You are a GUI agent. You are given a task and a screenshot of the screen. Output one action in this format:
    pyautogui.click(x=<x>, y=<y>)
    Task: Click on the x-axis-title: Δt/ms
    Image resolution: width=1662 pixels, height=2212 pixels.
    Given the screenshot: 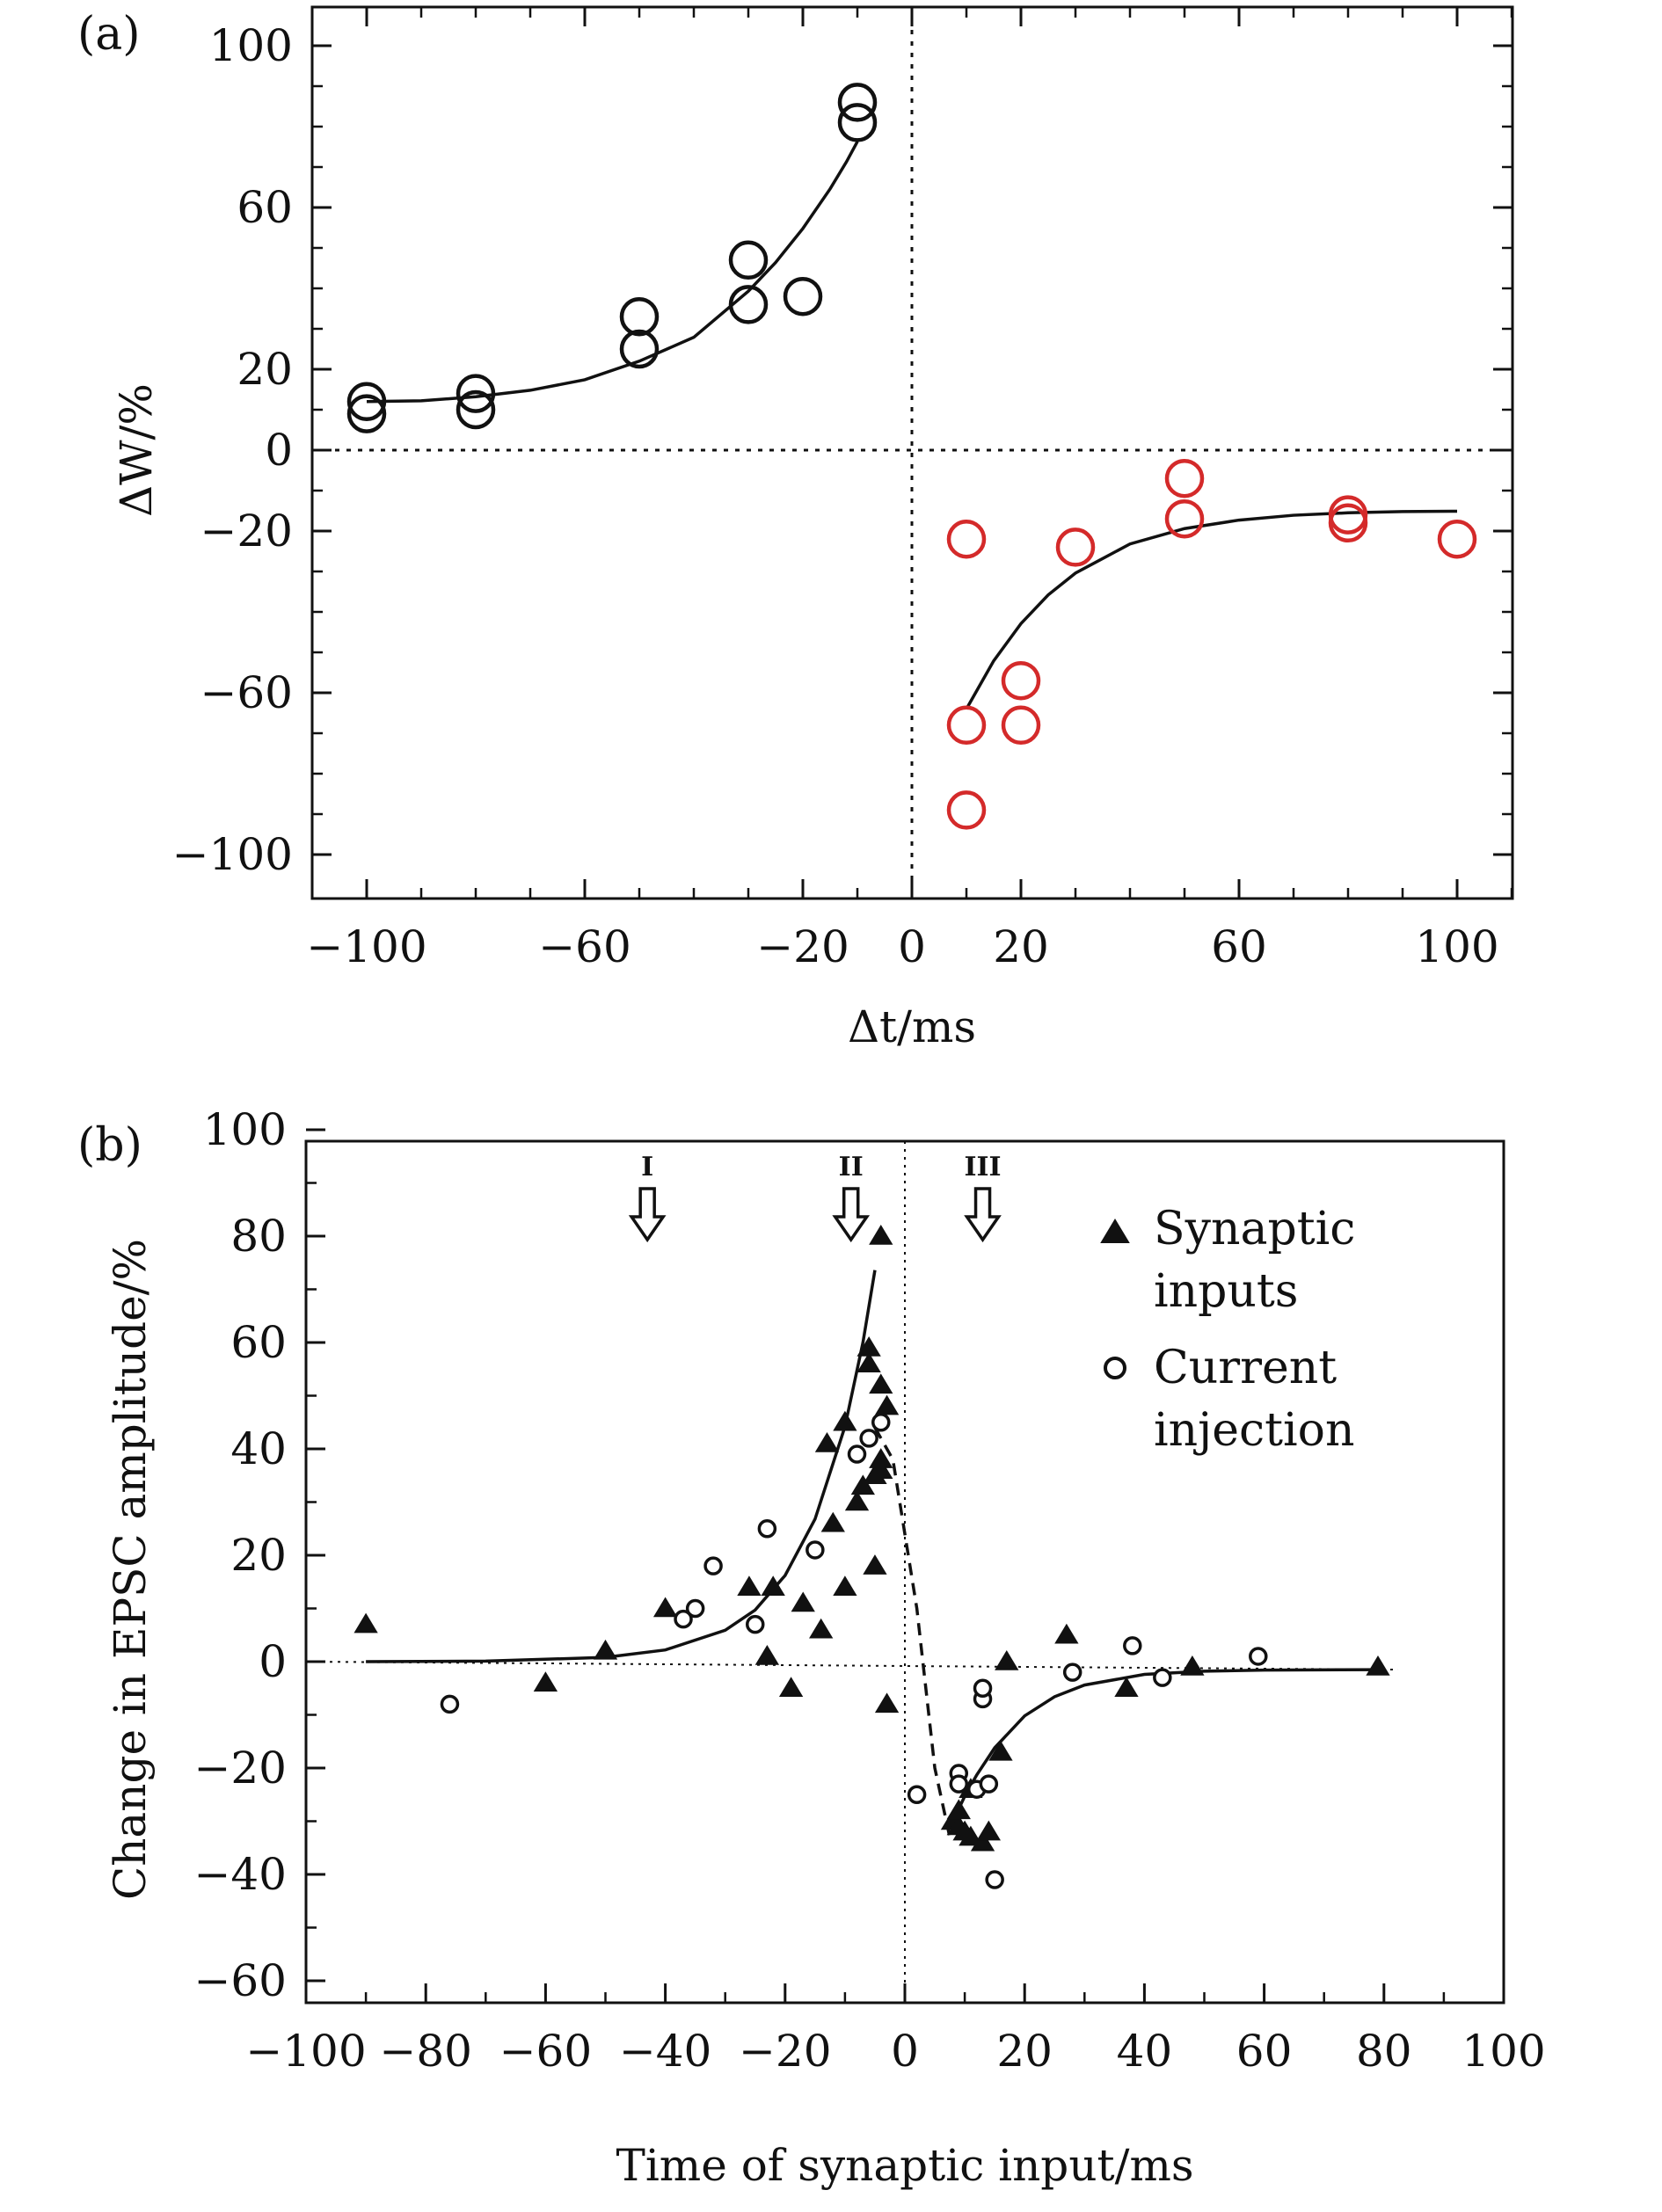 What is the action you would take?
    pyautogui.click(x=912, y=1026)
    